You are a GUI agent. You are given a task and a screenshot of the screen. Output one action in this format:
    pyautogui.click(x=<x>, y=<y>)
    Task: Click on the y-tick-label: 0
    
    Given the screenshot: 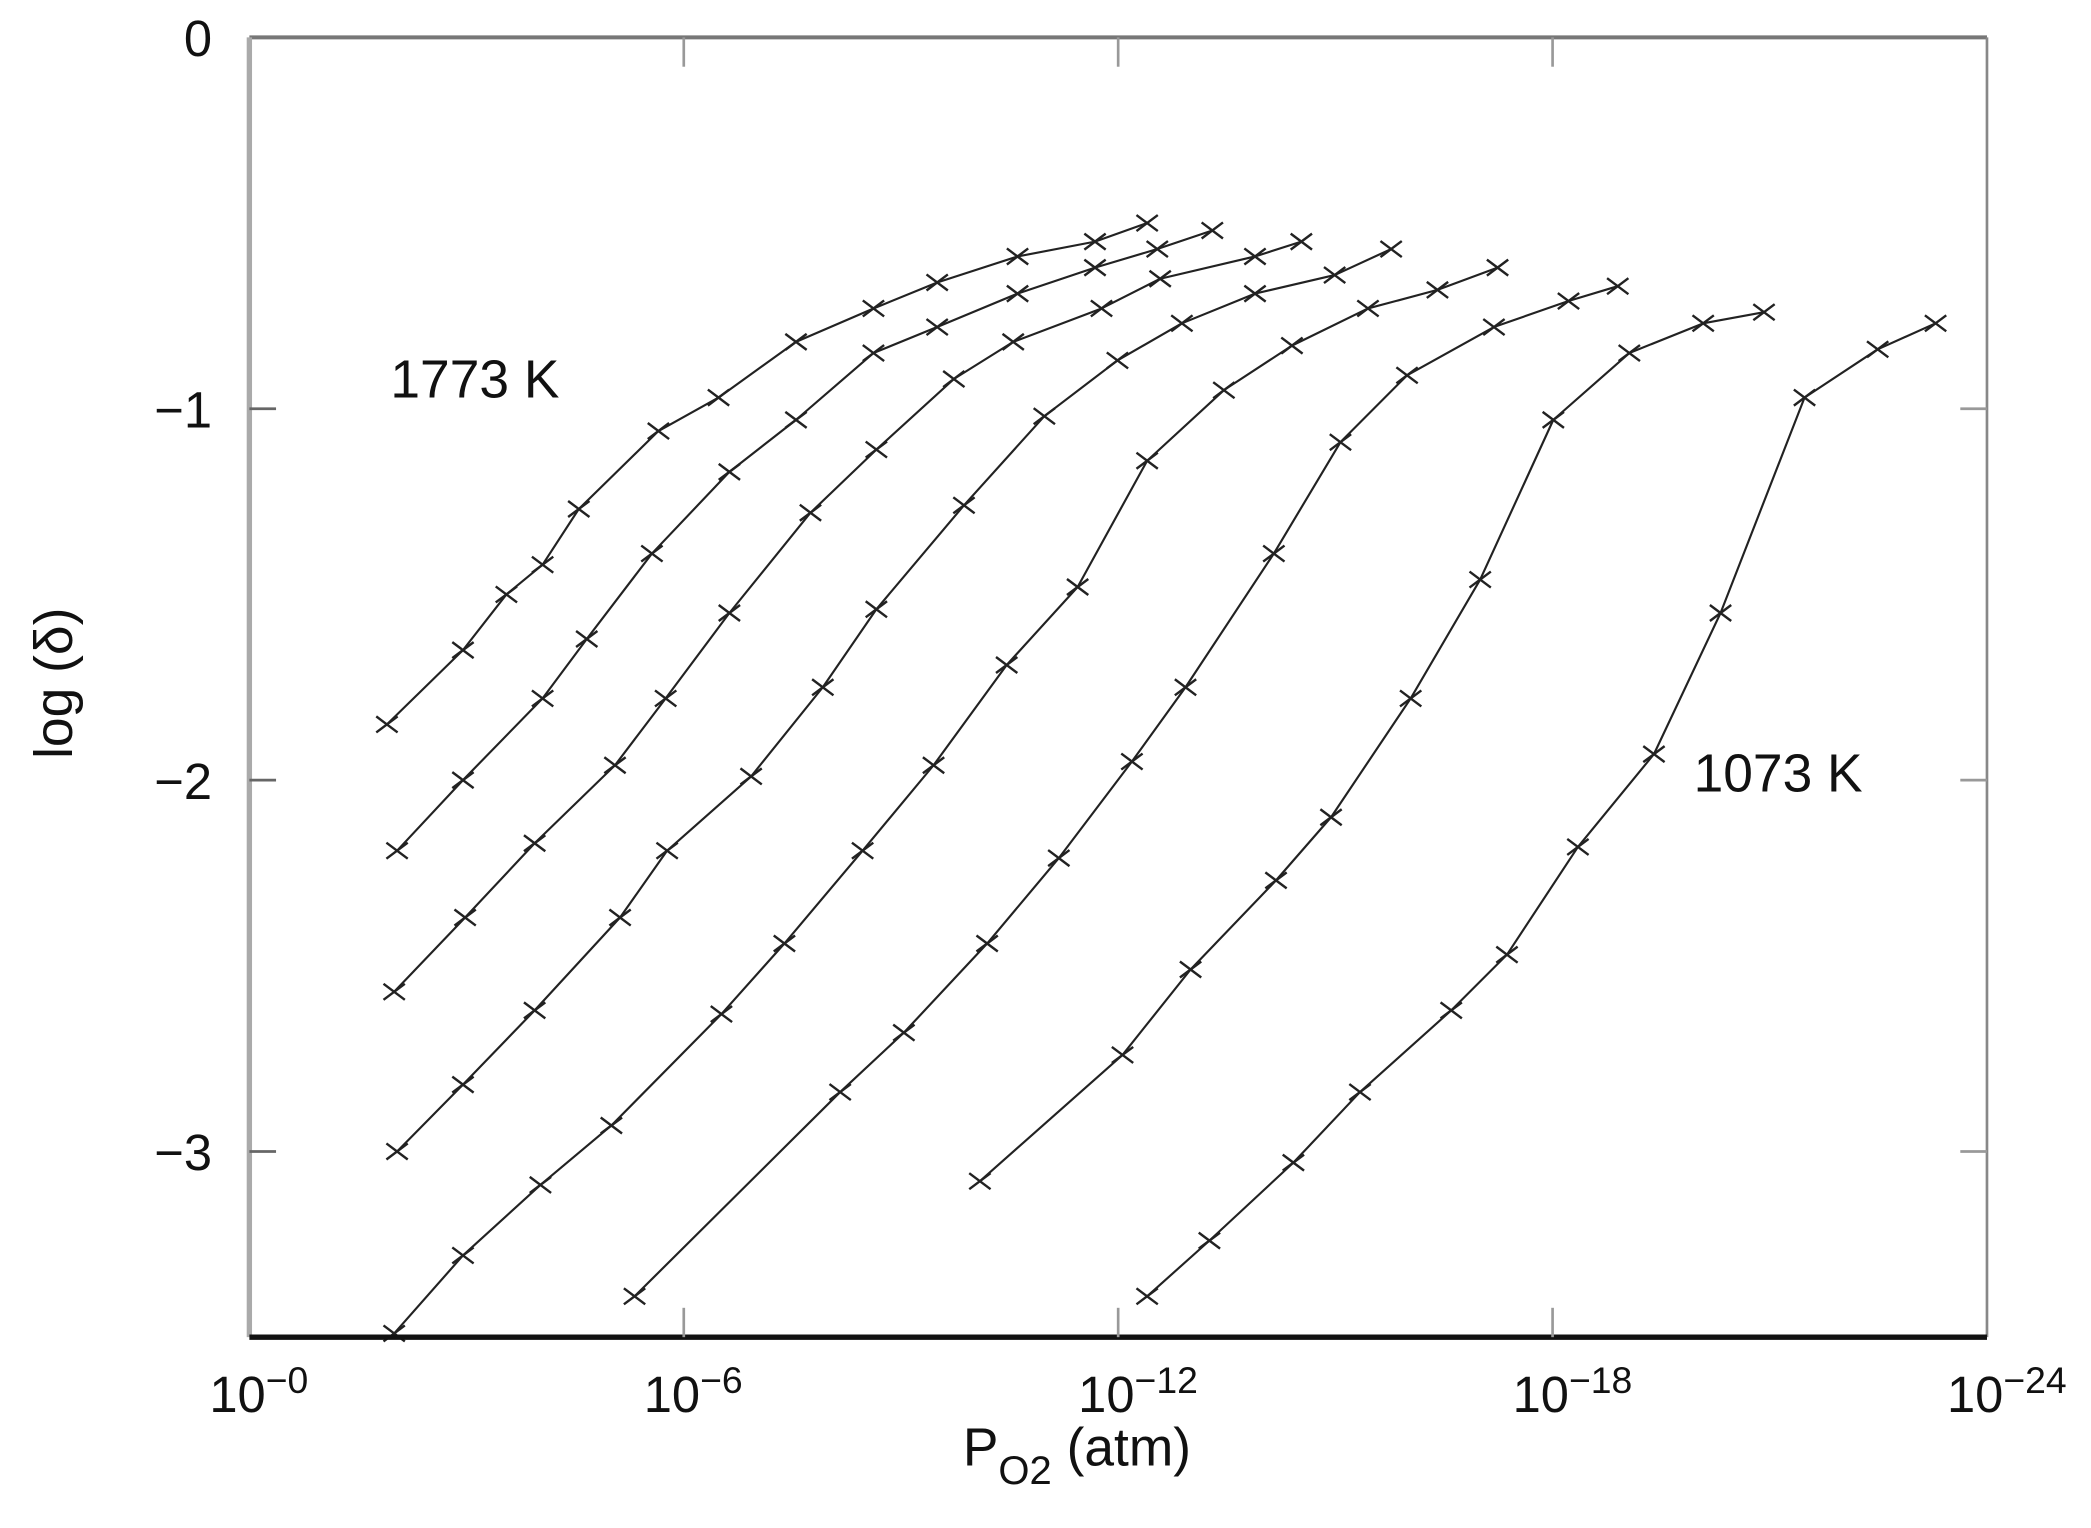 What is the action you would take?
    pyautogui.click(x=198, y=38)
    